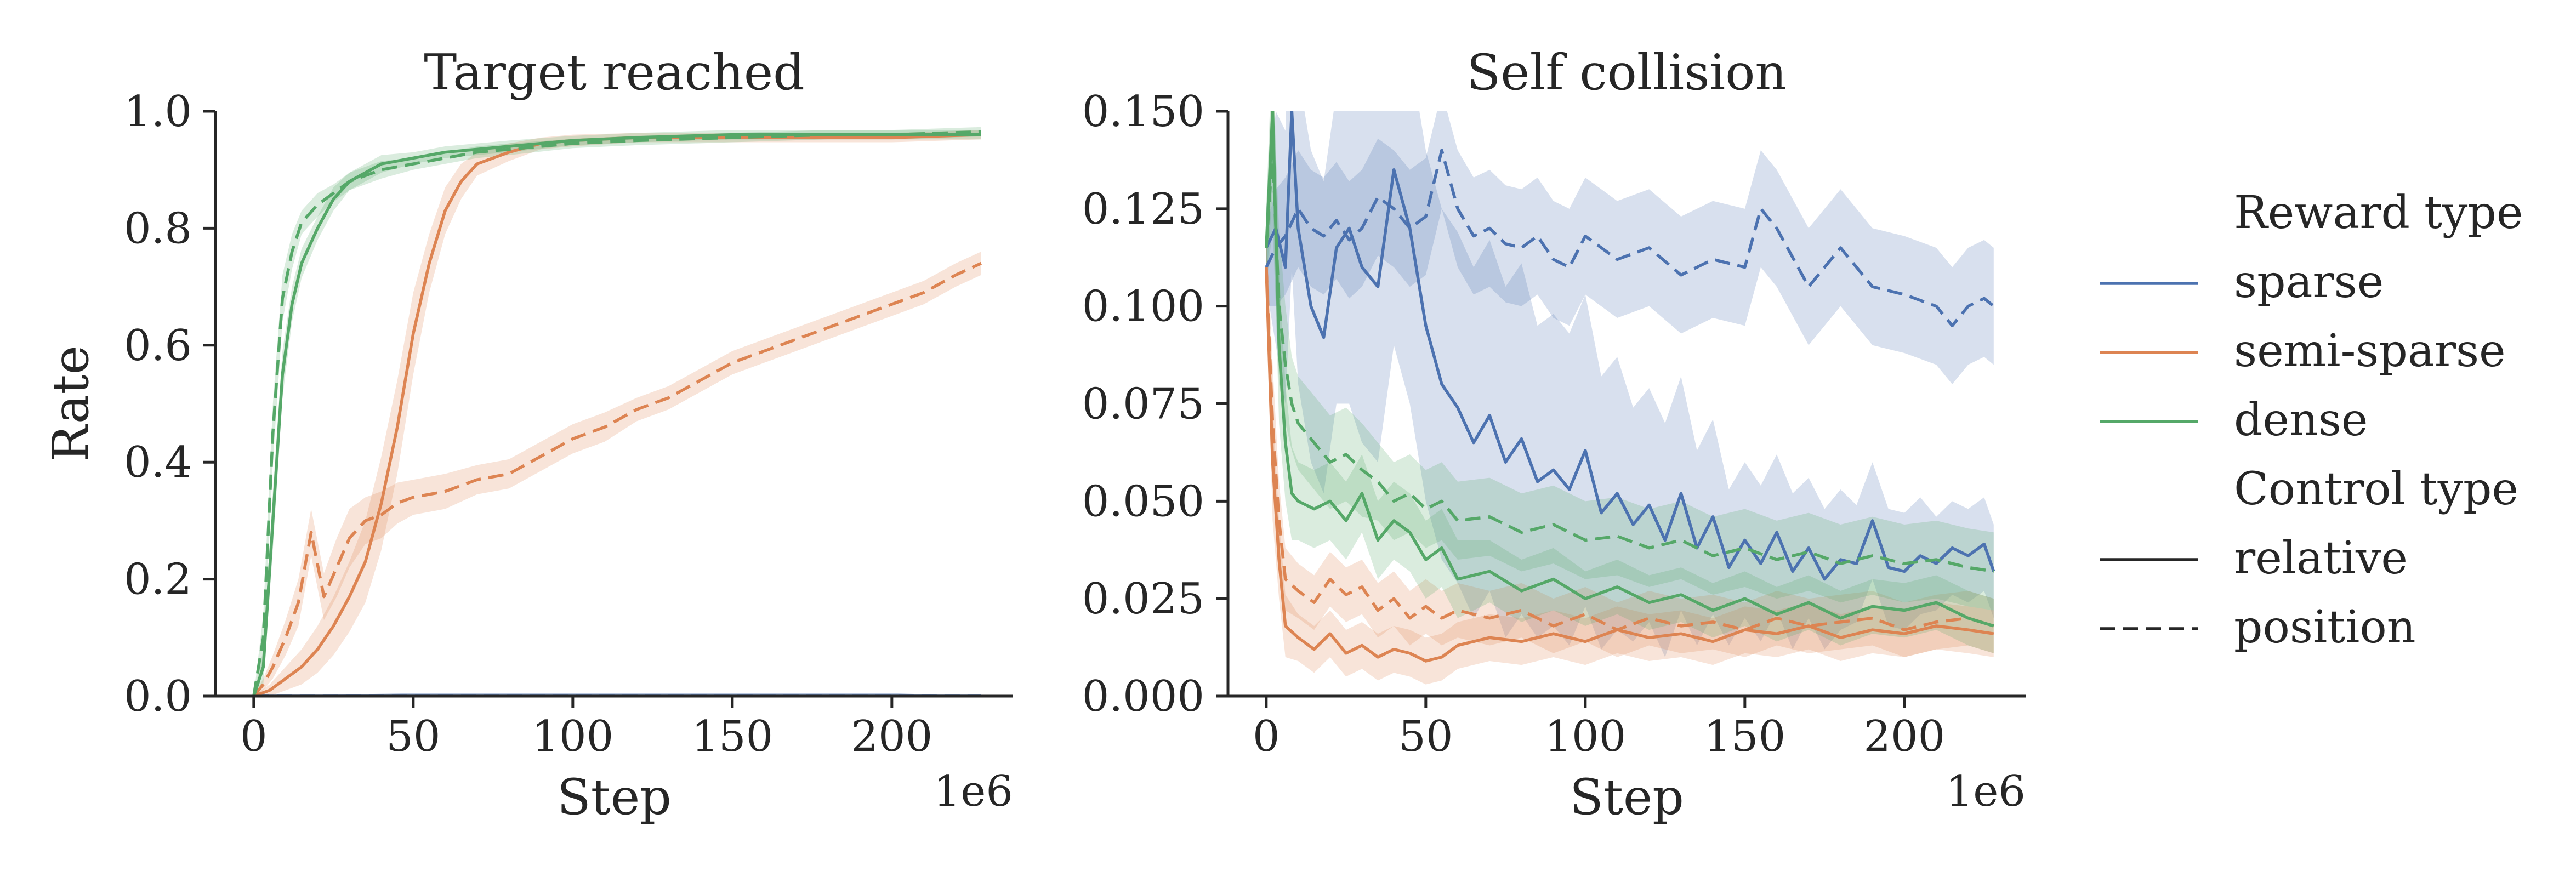 The image size is (2576, 877). I want to click on y-tick-label: 0.6, so click(158, 346).